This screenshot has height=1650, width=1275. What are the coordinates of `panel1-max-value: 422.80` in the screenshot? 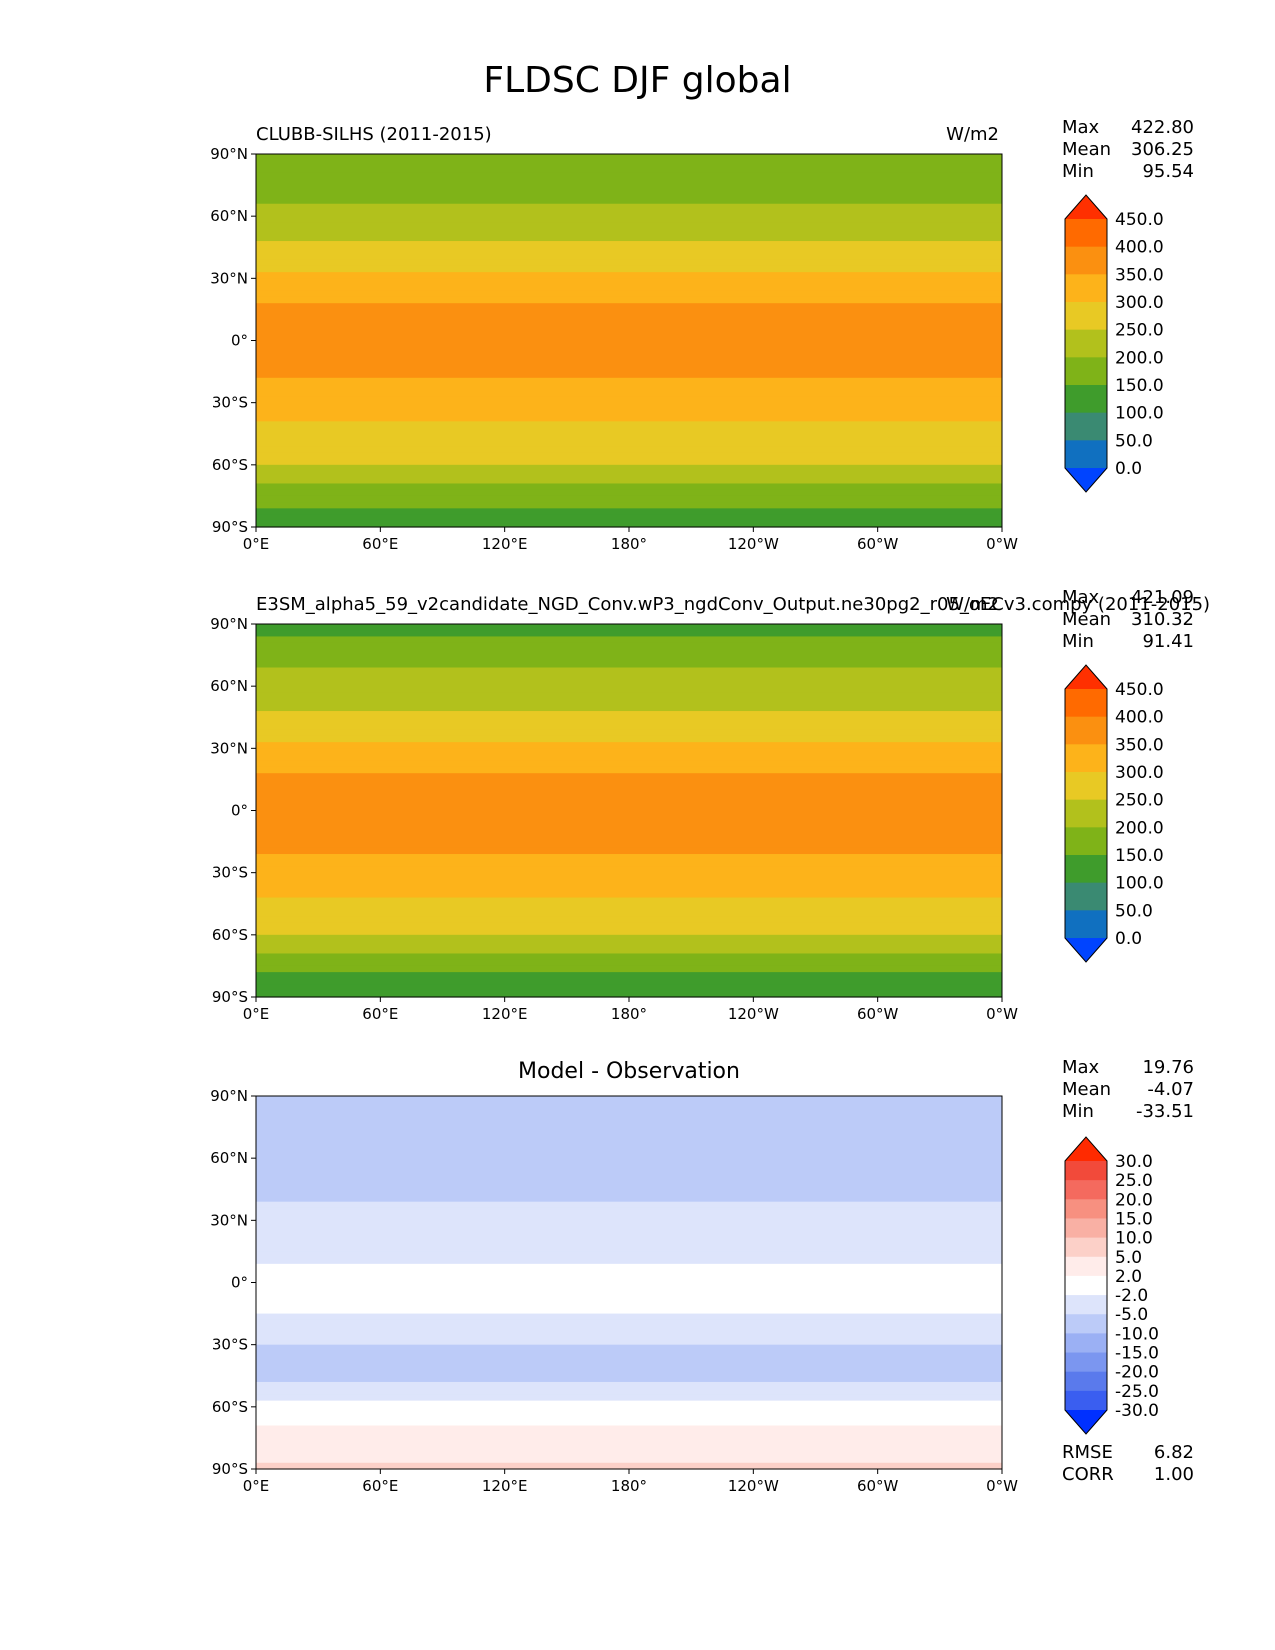 It's located at (1162, 127).